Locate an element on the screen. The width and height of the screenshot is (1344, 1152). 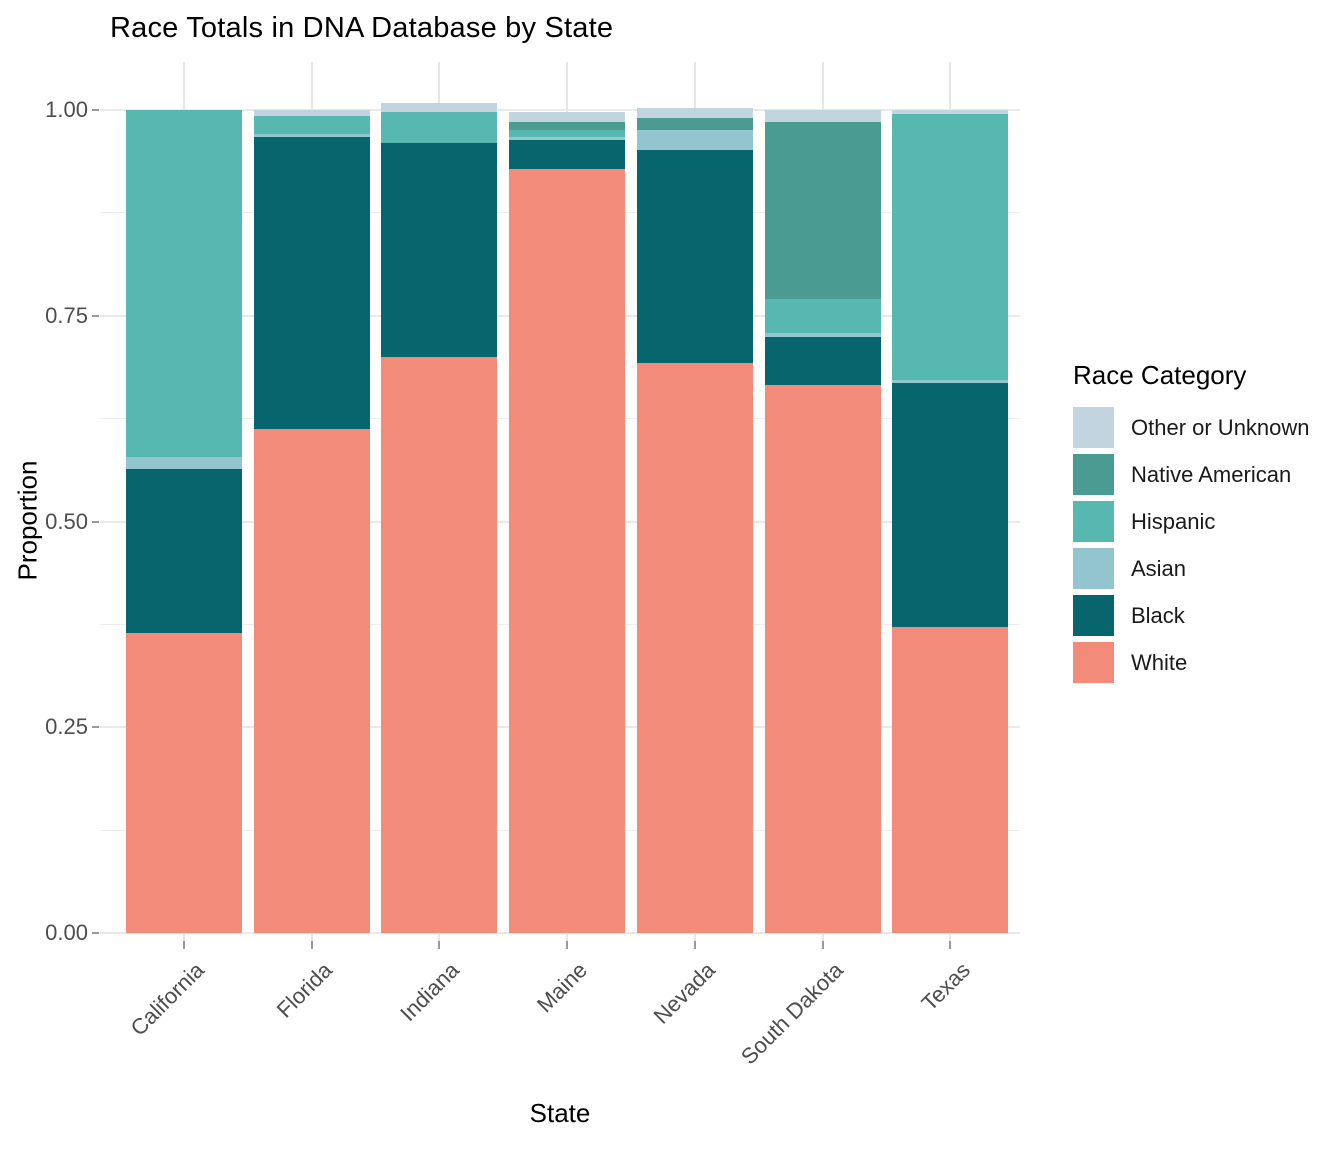
legend-item-native-american: Native American is located at coordinates (1191, 474).